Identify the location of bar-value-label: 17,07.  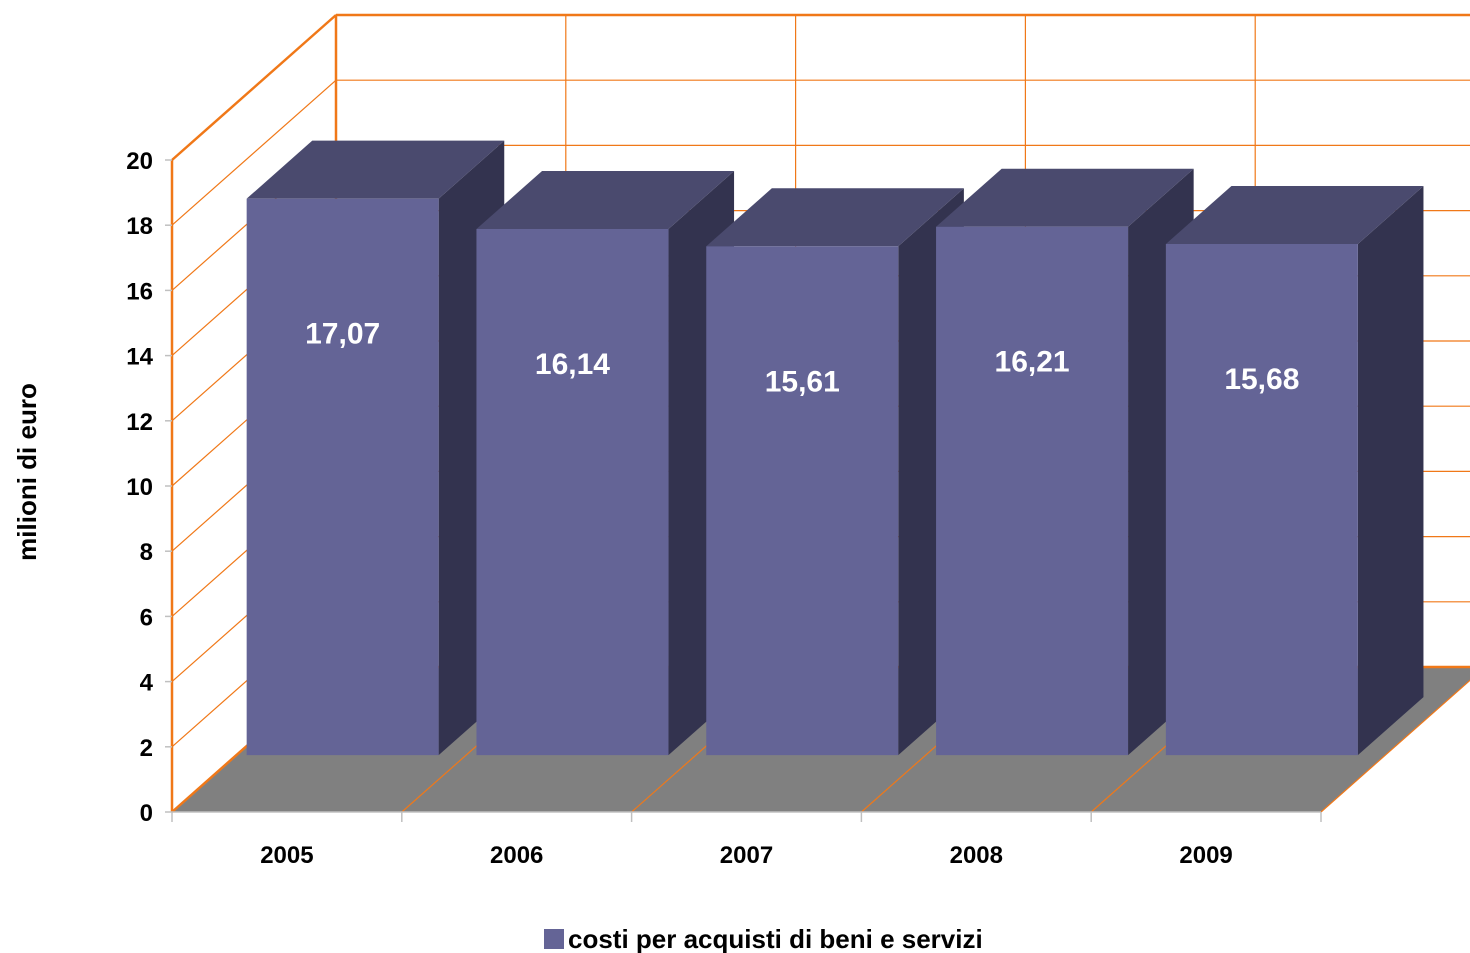
(342, 334).